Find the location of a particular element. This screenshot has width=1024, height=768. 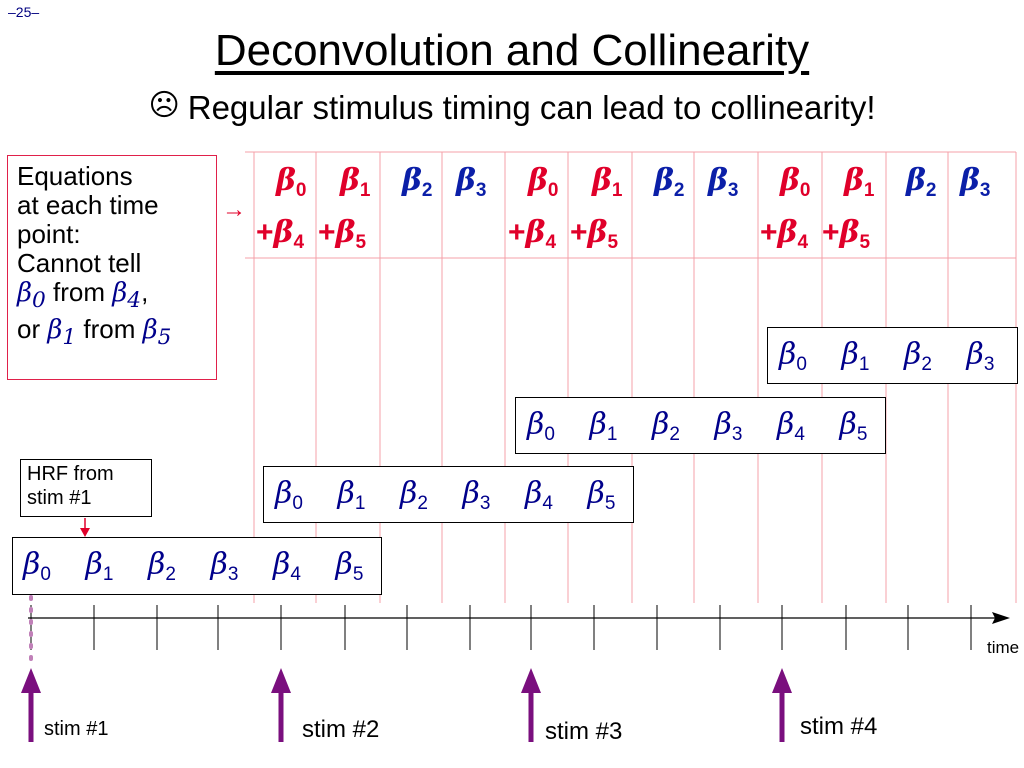

hrf-label-line-1: HRF from is located at coordinates (70, 474).